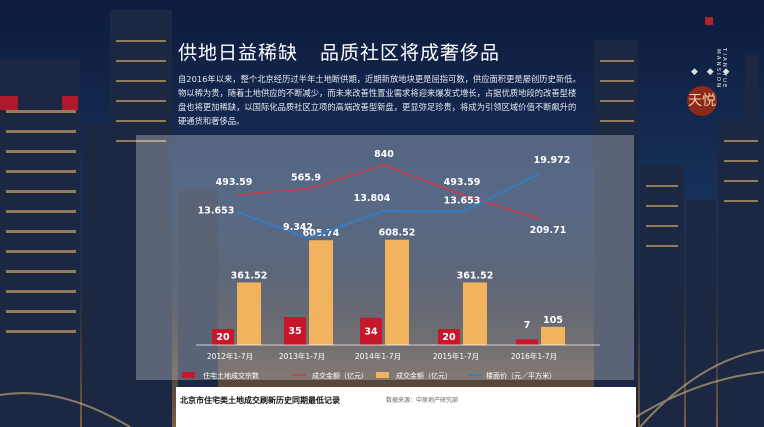 The width and height of the screenshot is (764, 427). What do you see at coordinates (306, 178) in the screenshot?
I see `deal-amount-line-label: 565.9` at bounding box center [306, 178].